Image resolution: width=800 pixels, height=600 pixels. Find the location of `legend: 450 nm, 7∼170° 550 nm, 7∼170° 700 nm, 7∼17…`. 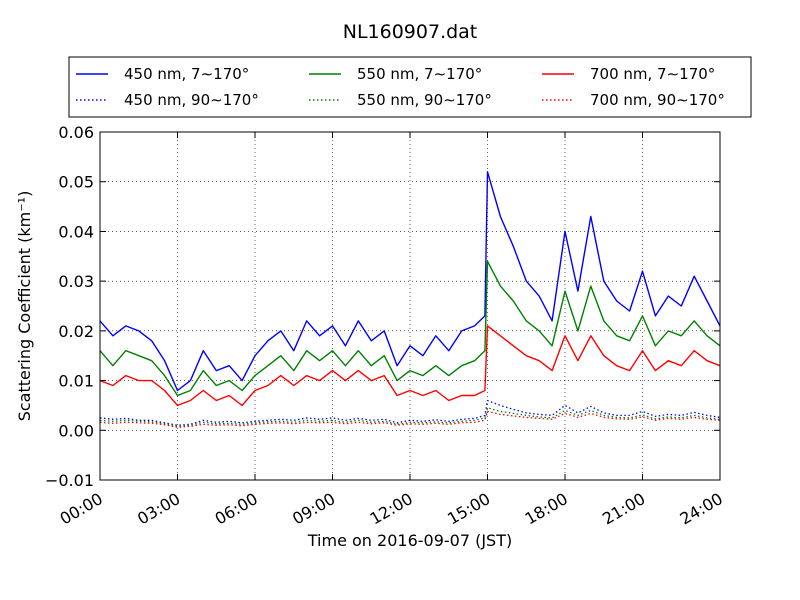

legend: 450 nm, 7∼170° 550 nm, 7∼170° 700 nm, 7∼17… is located at coordinates (400, 87).